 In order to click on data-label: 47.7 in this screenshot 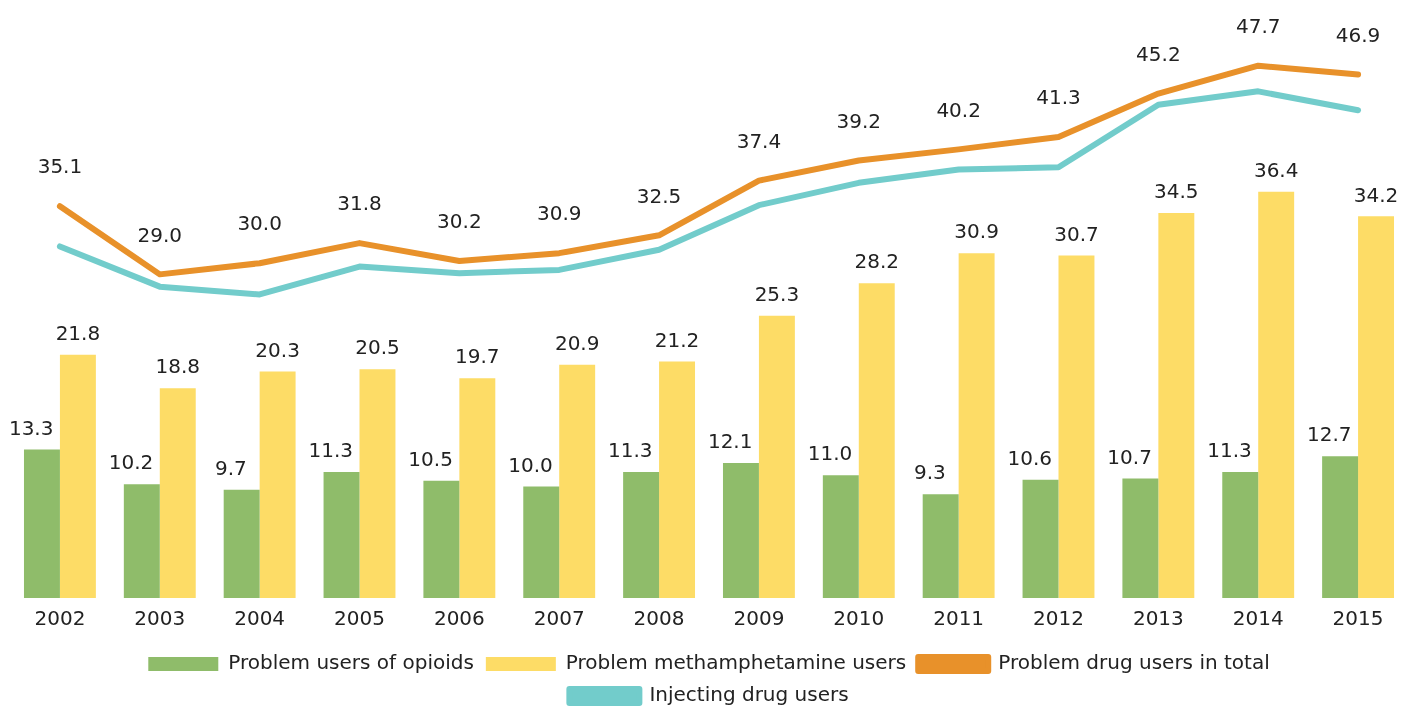, I will do `click(1258, 25)`.